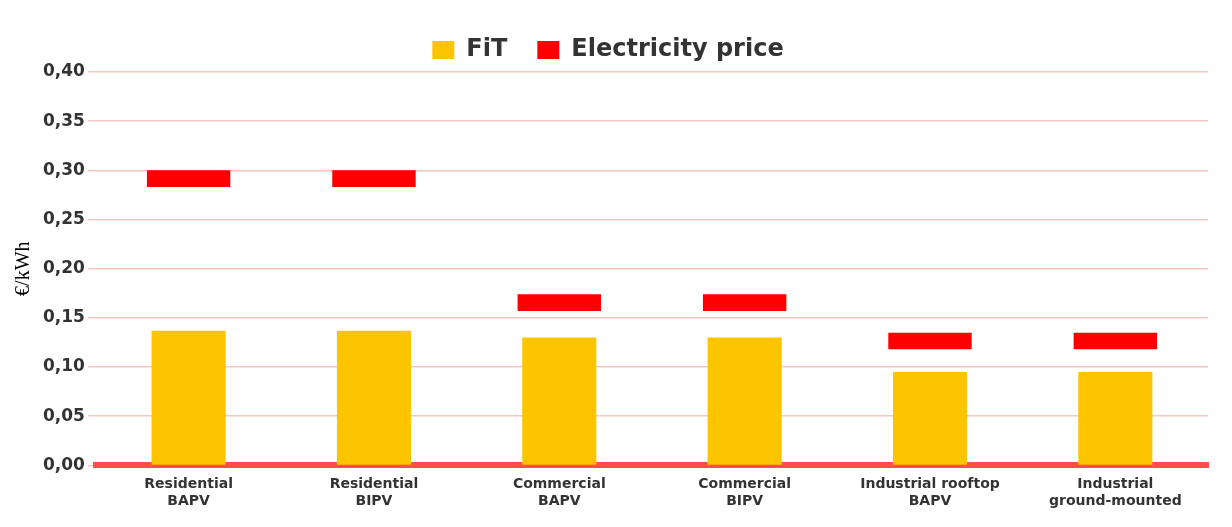 The image size is (1232, 527). I want to click on x-tick-label: Commercial BAPV, so click(559, 492).